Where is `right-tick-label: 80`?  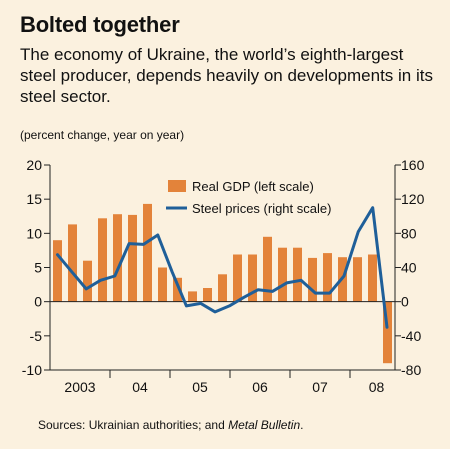
right-tick-label: 80 is located at coordinates (409, 233).